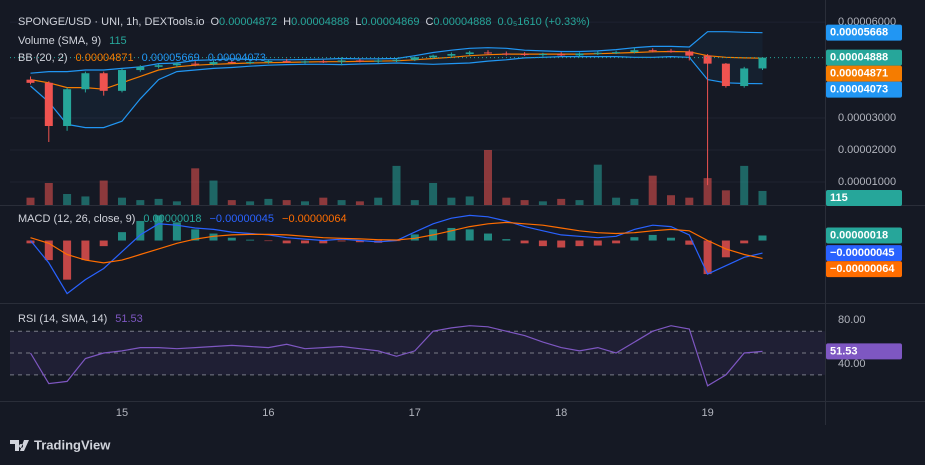  Describe the element at coordinates (268, 413) in the screenshot. I see `x-tick-label: 16` at that location.